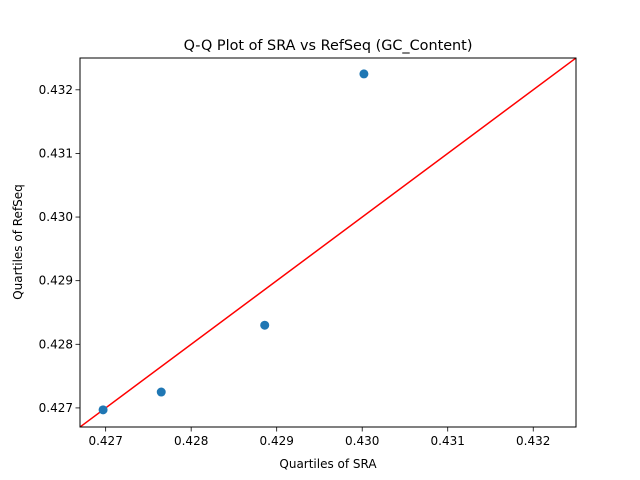 The image size is (640, 480). Describe the element at coordinates (191, 441) in the screenshot. I see `x-tick-label: 0.428` at that location.